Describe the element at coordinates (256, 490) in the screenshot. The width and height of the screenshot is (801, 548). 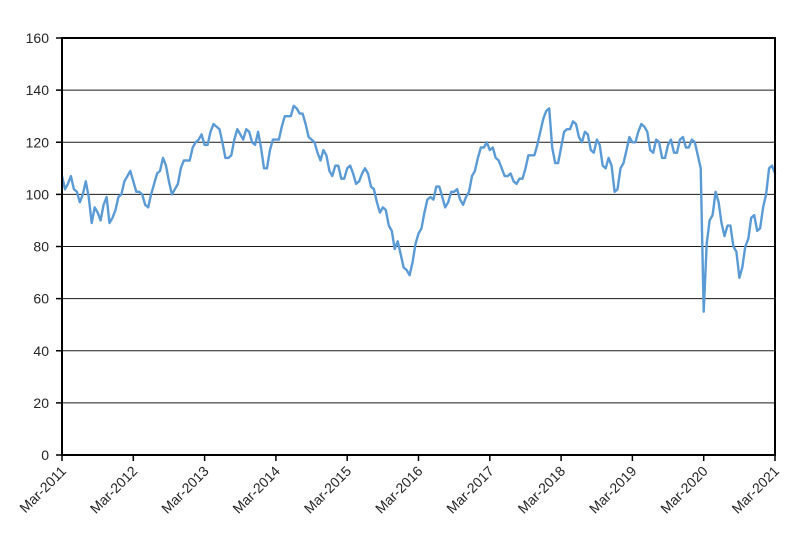
I see `x-tick-label: Mar-2014` at that location.